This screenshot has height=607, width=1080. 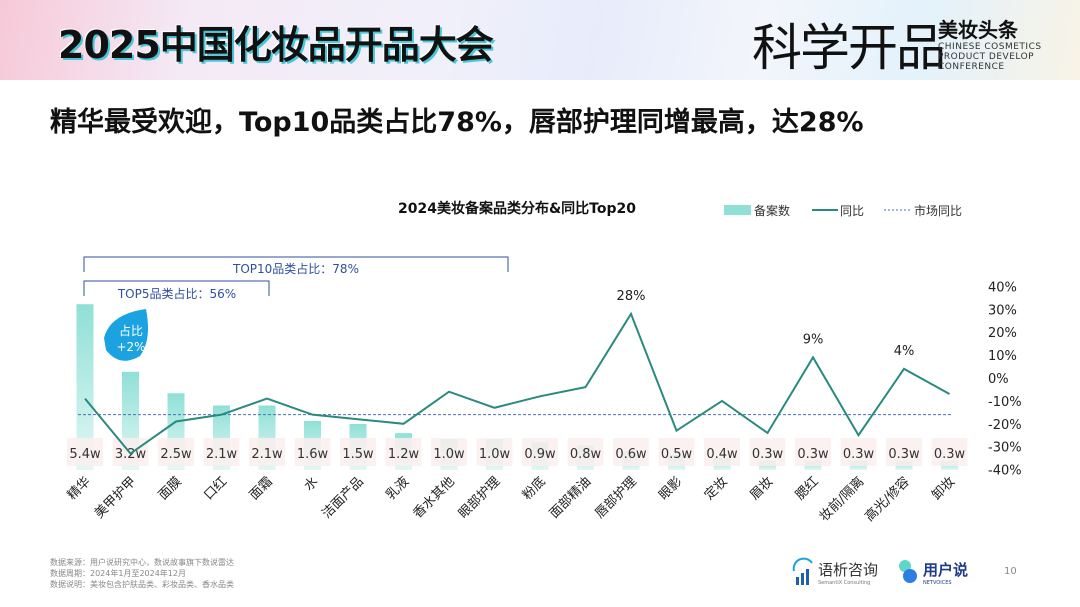 What do you see at coordinates (761, 488) in the screenshot?
I see `category-label: 眉妆` at bounding box center [761, 488].